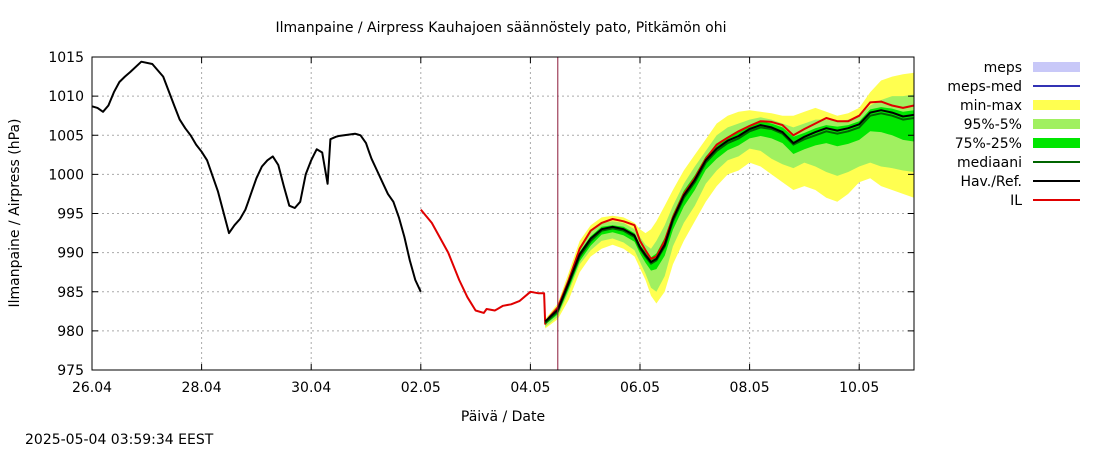 The image size is (1100, 450). What do you see at coordinates (70, 215) in the screenshot?
I see `y-tick-label: 995` at bounding box center [70, 215].